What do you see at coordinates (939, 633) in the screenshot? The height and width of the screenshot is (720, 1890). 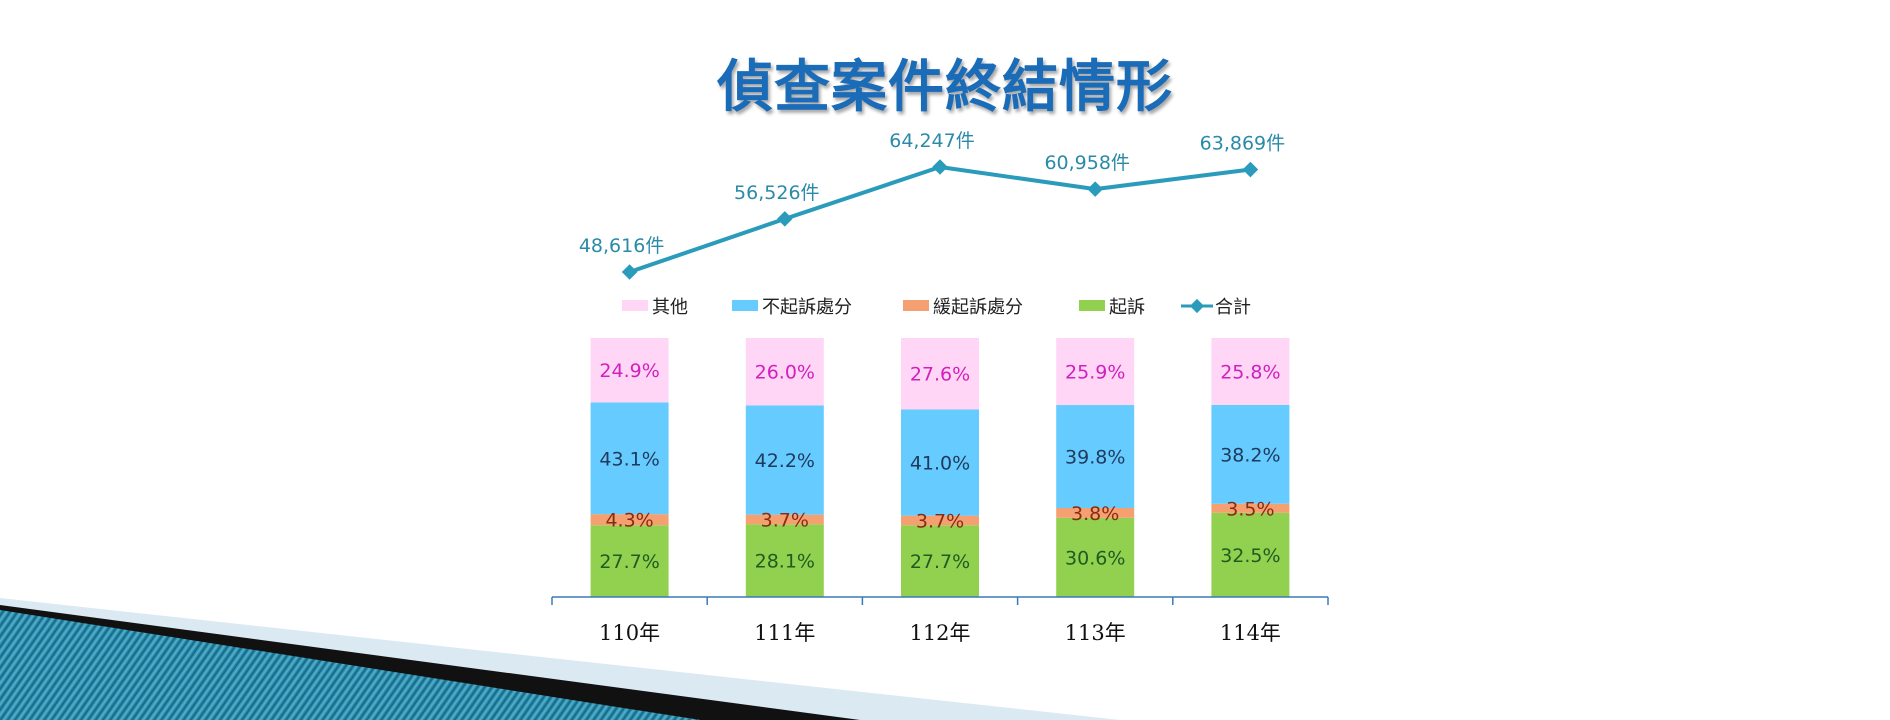 I see `x-tick-label: 112年` at bounding box center [939, 633].